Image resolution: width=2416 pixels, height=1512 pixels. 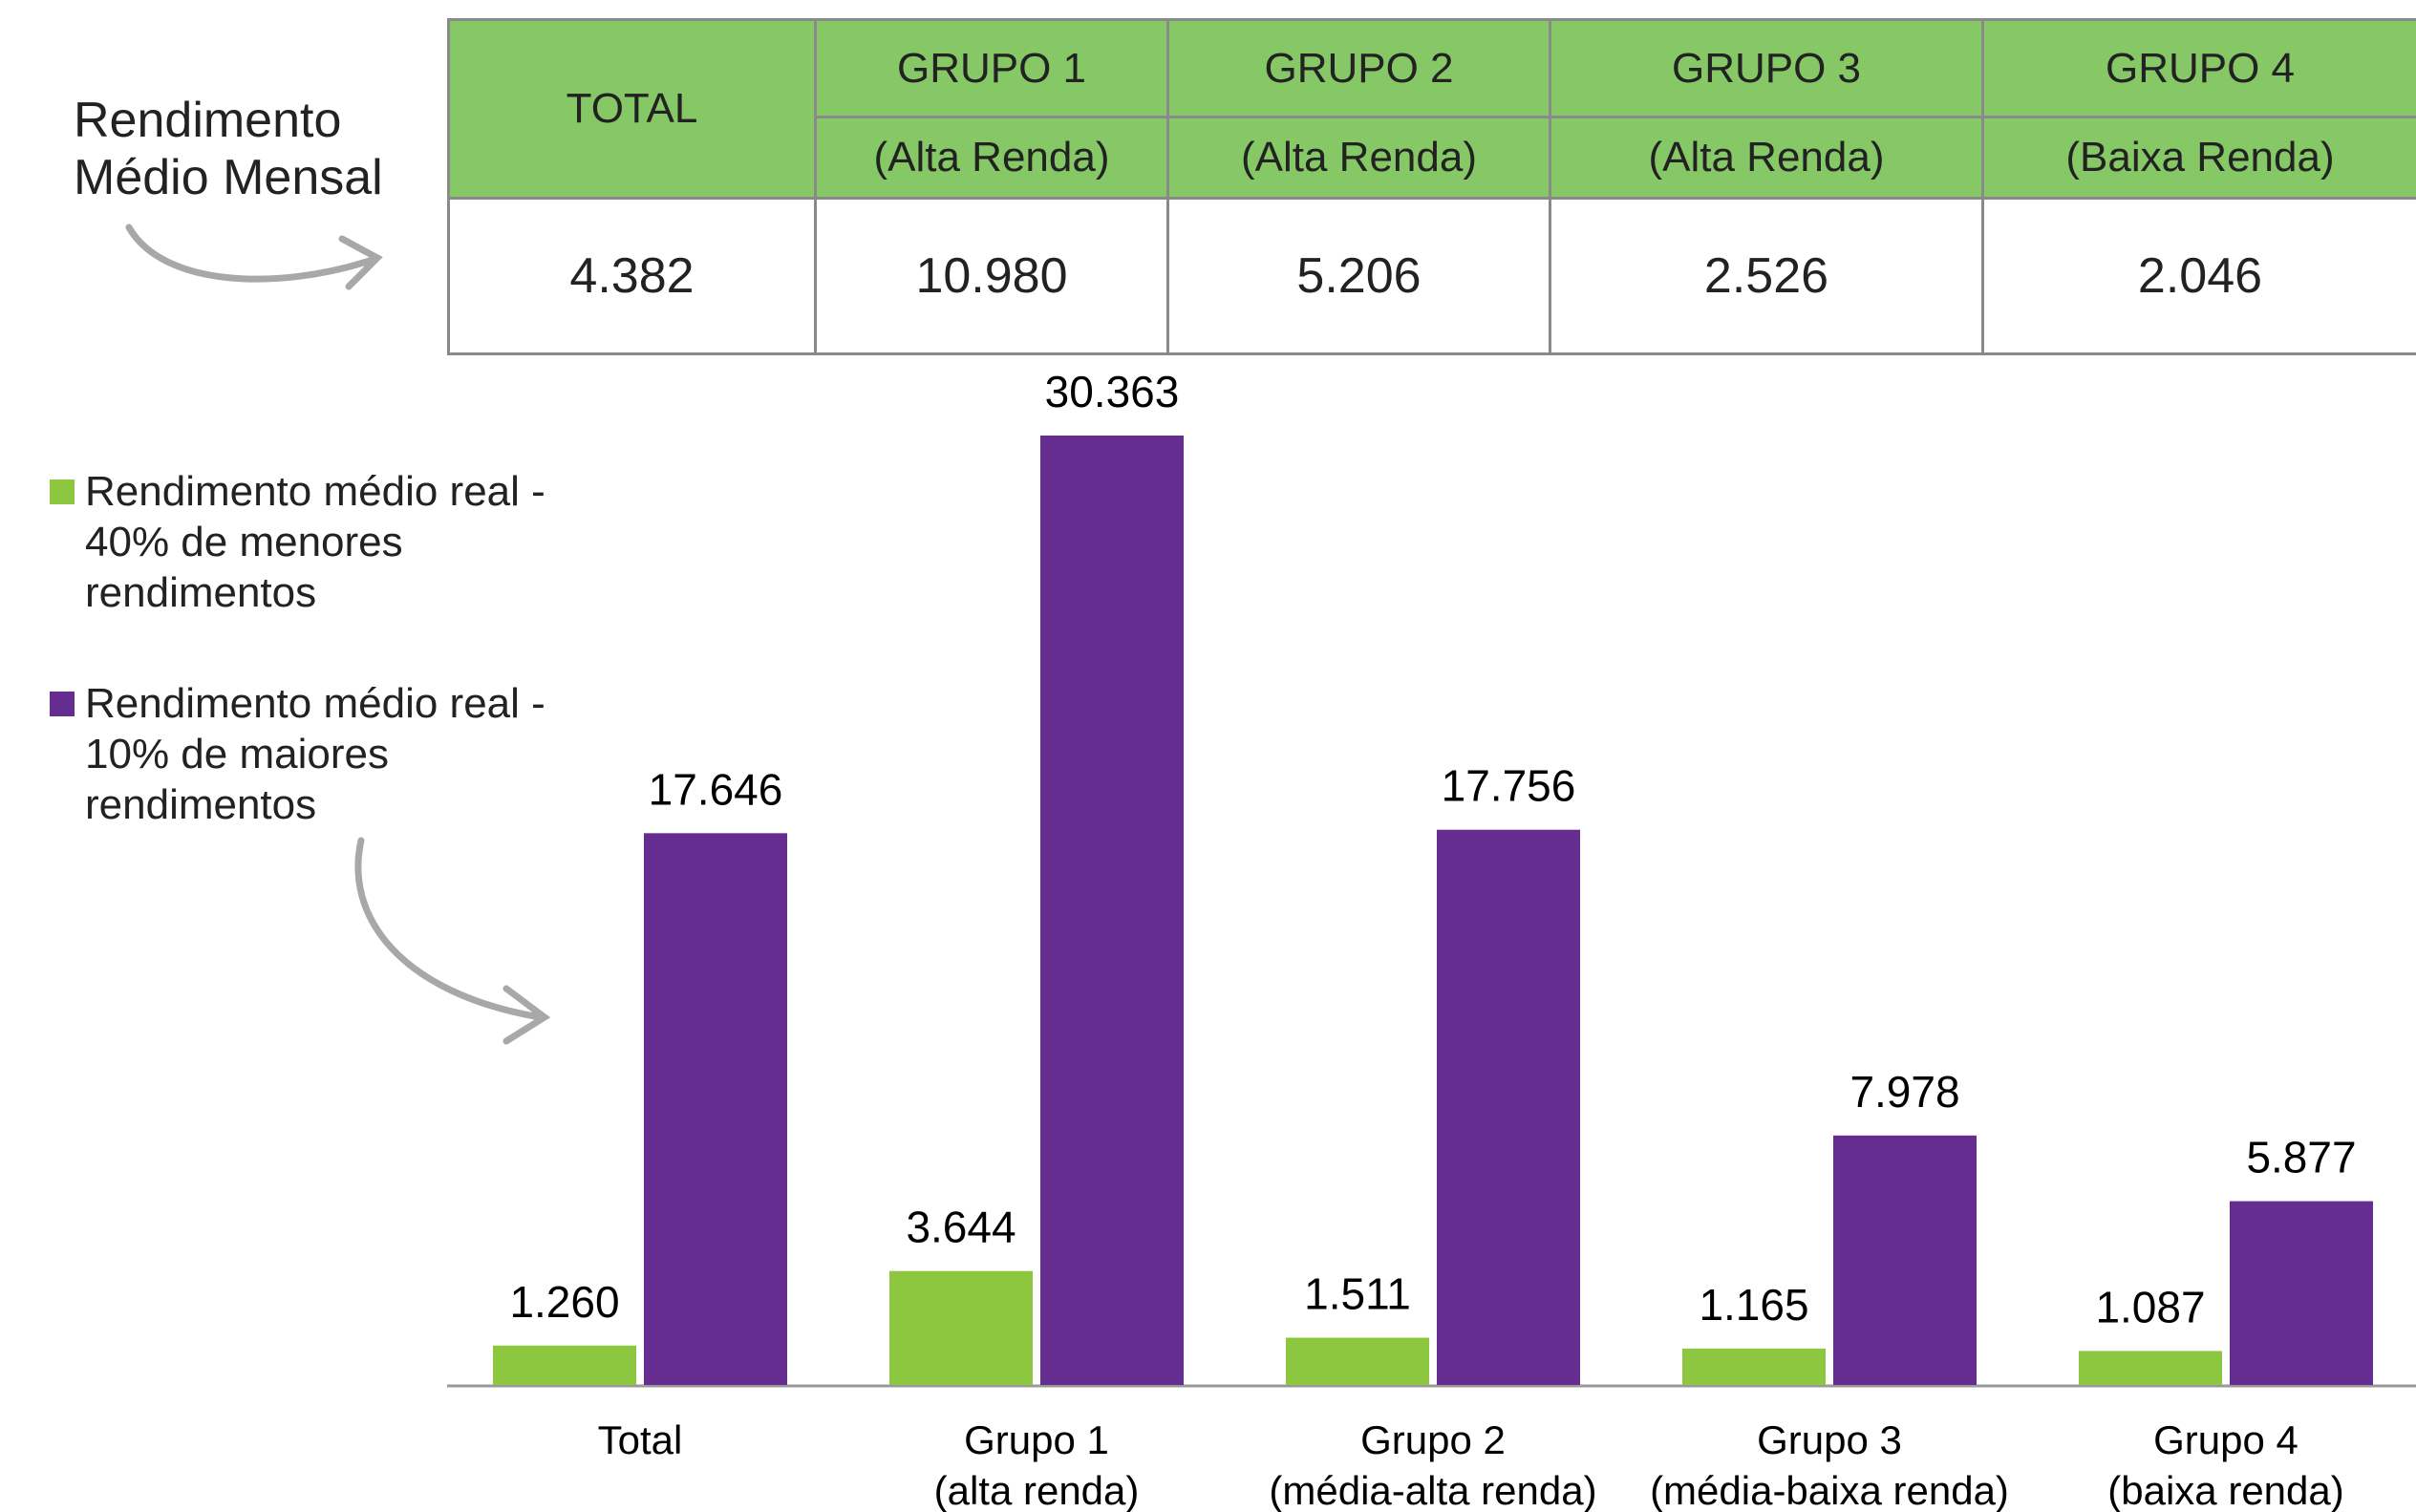 I want to click on x-tick-label: Grupo 2, so click(x=1433, y=1439).